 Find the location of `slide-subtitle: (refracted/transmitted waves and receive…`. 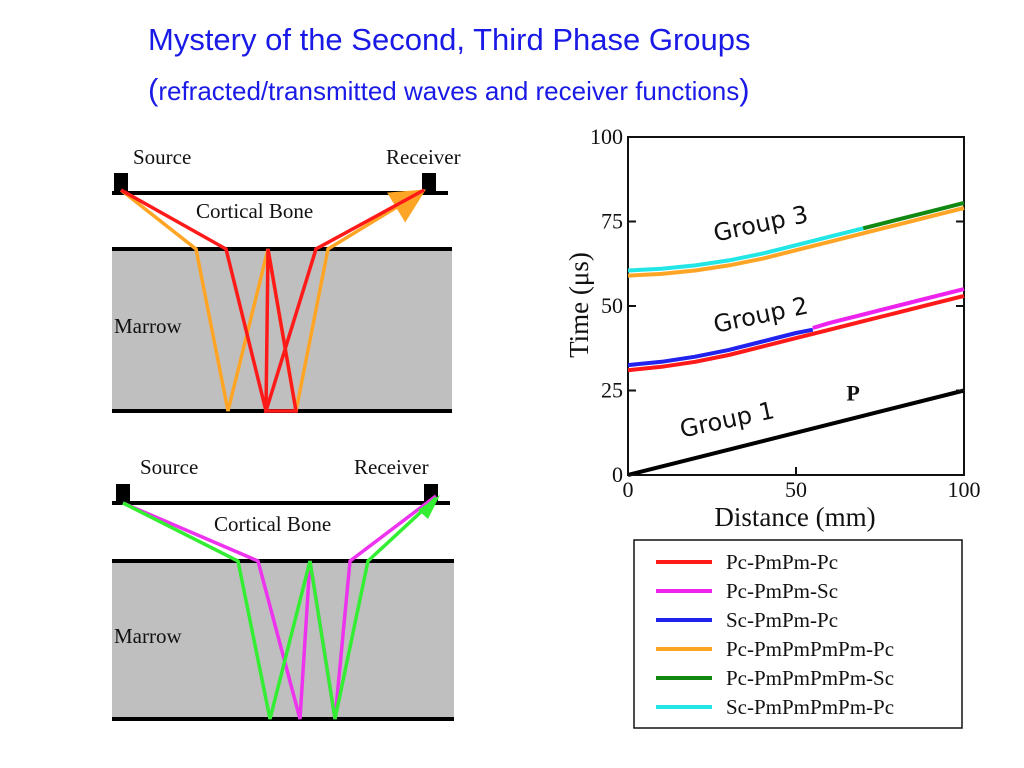

slide-subtitle: (refracted/transmitted waves and receive… is located at coordinates (449, 90).